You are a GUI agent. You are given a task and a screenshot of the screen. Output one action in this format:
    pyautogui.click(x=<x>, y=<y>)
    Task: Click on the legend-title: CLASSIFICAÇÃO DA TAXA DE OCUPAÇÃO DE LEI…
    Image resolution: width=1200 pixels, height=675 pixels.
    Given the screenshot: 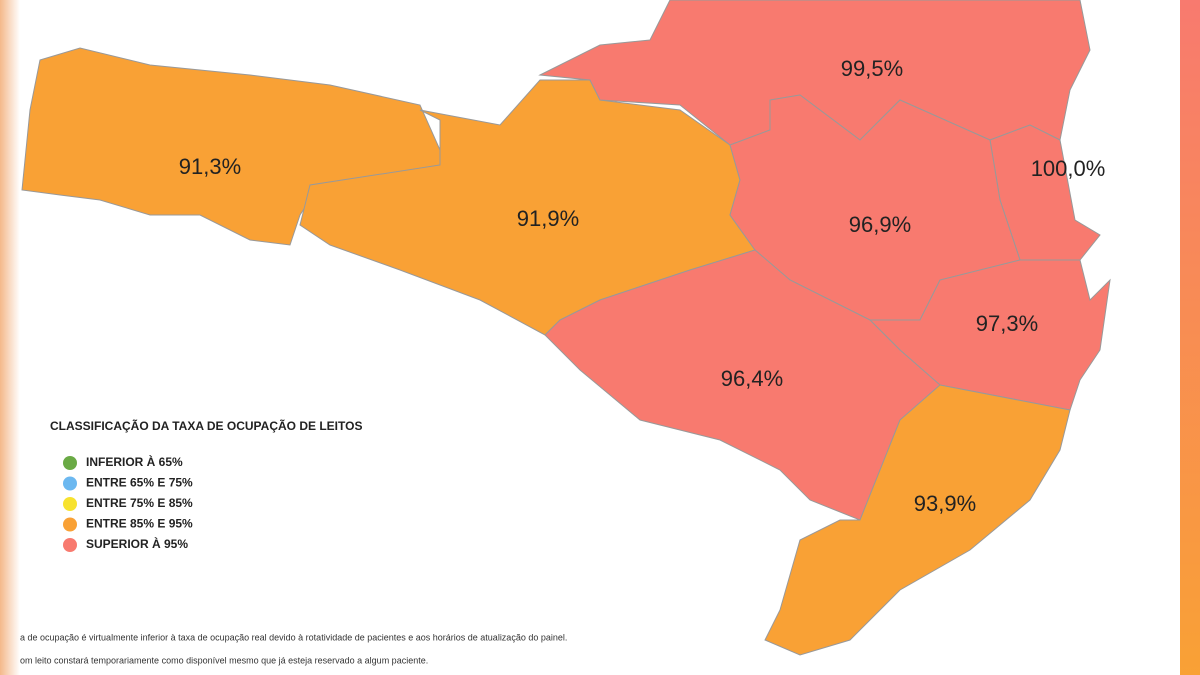 What is the action you would take?
    pyautogui.click(x=206, y=425)
    